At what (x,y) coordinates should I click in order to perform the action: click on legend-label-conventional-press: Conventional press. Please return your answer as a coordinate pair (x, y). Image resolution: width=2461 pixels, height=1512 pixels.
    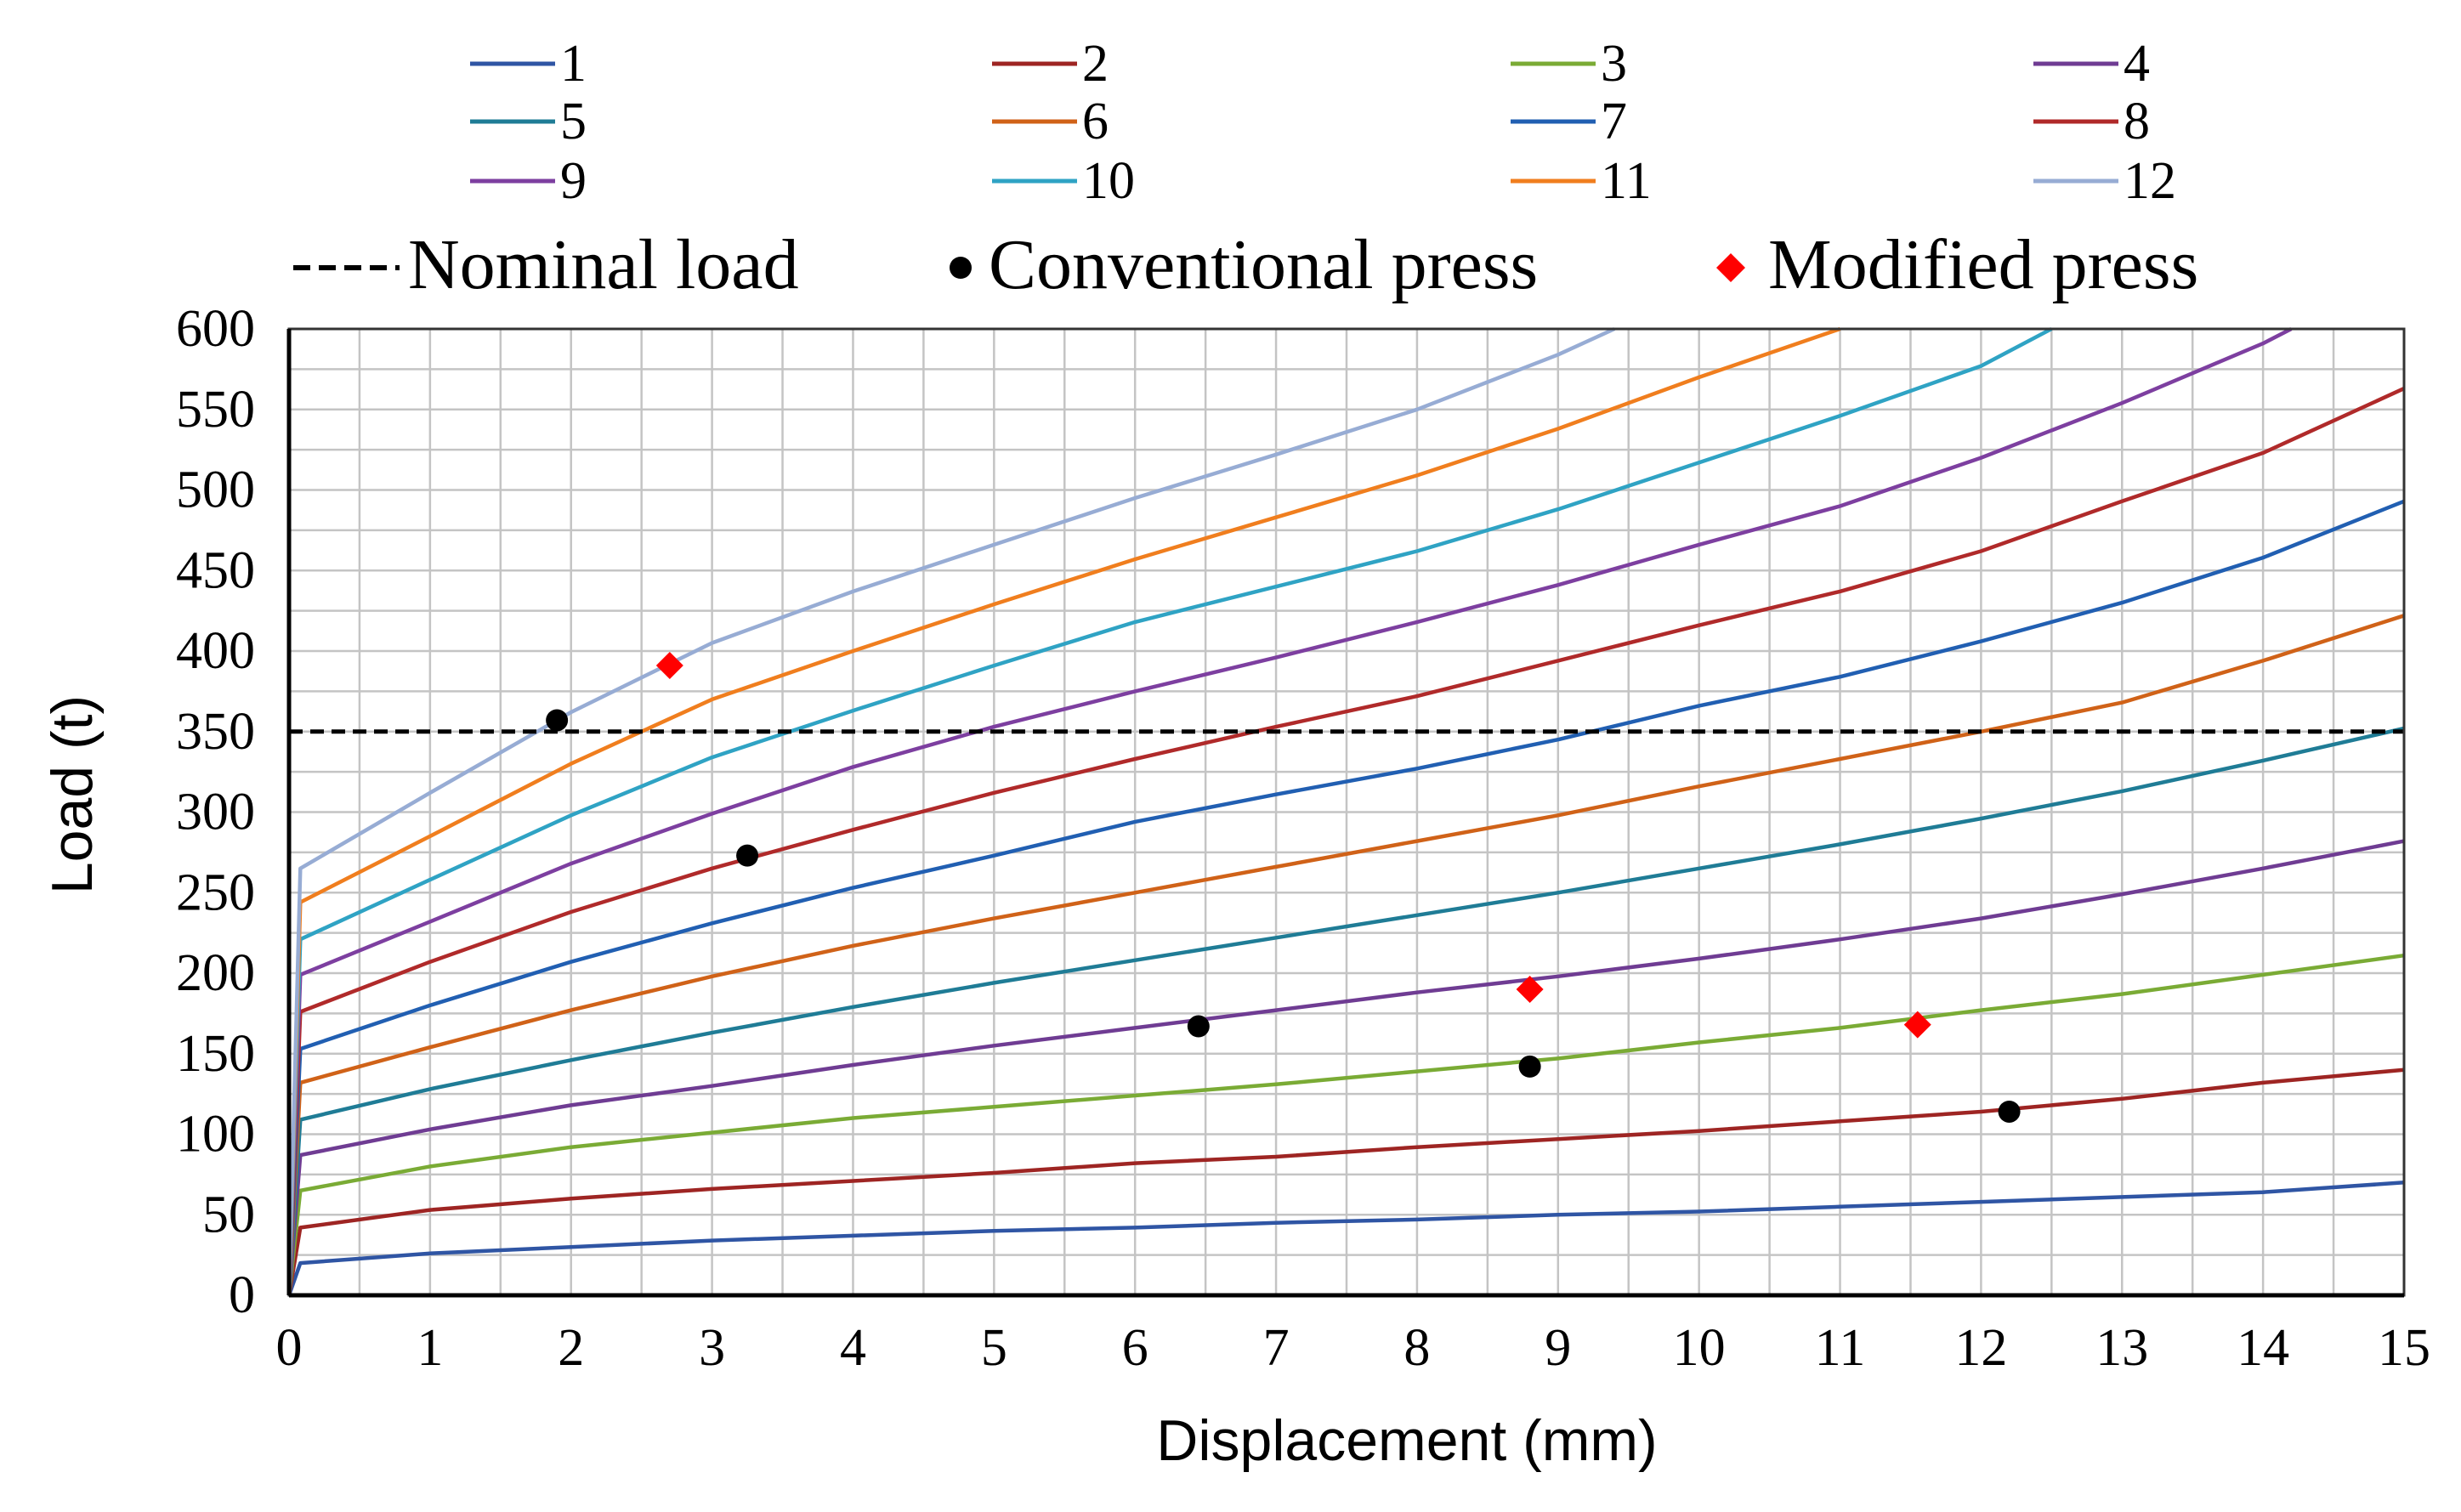
    Looking at the image, I should click on (1263, 264).